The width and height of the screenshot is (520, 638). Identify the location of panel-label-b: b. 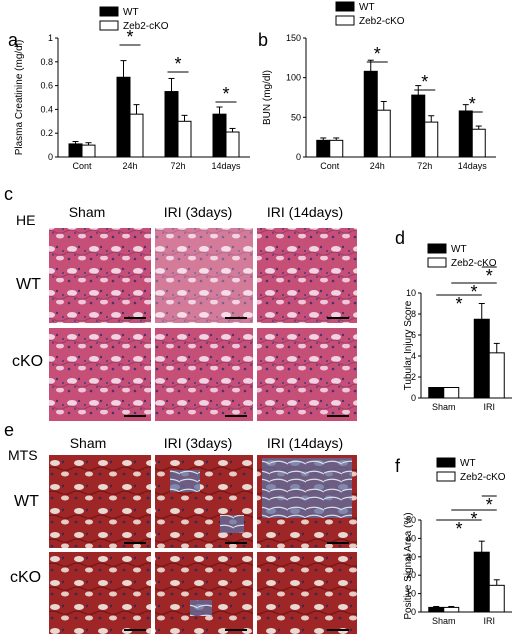
(263, 40).